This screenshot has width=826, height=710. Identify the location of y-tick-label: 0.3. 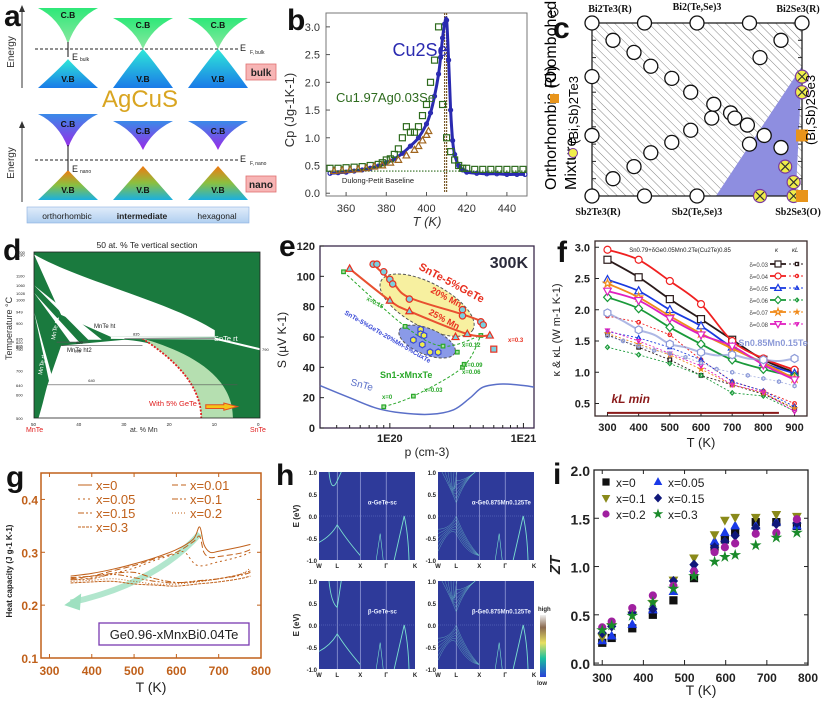
(29, 553).